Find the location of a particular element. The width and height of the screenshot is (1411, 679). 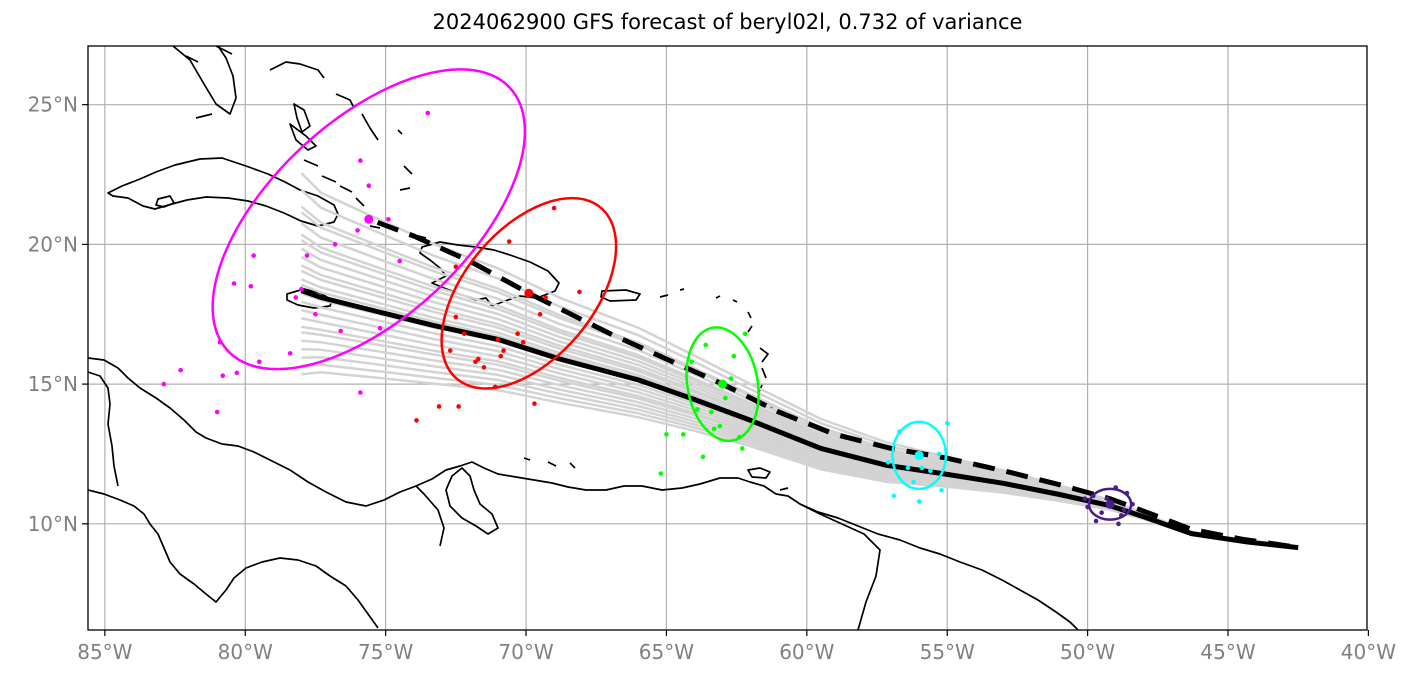

coast-puerto-rico is located at coordinates (620, 295).